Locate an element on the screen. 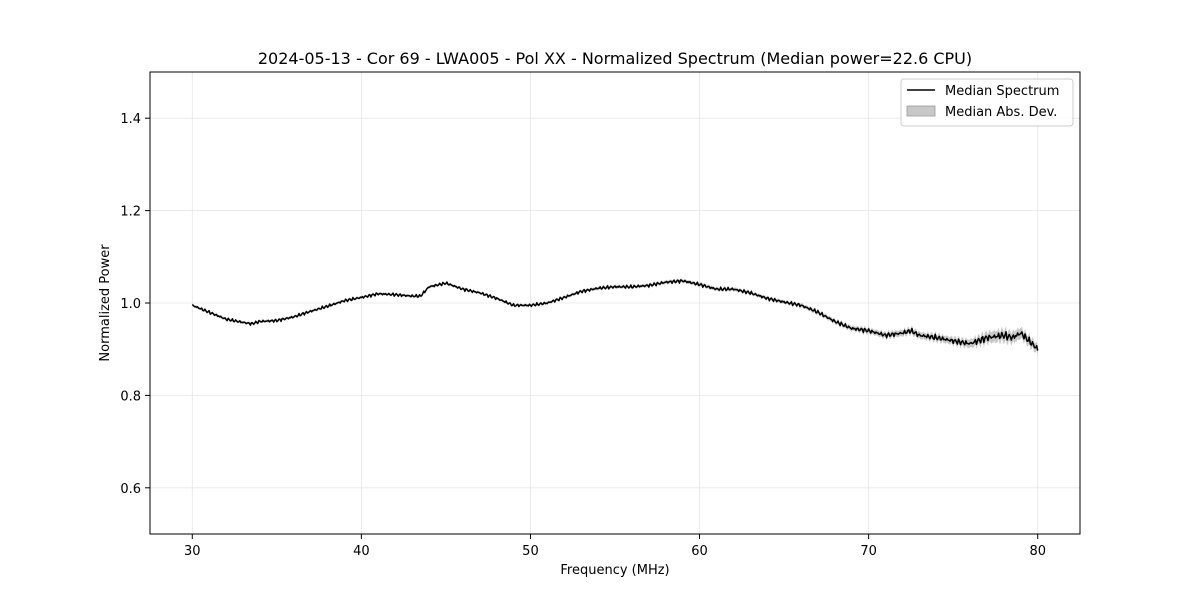 The height and width of the screenshot is (604, 1200). x-tick-label: 30 is located at coordinates (192, 551).